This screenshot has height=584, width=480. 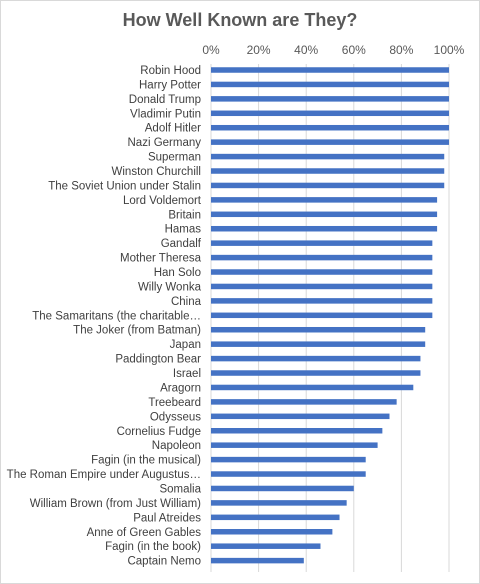 What do you see at coordinates (174, 158) in the screenshot?
I see `category-label: Superman` at bounding box center [174, 158].